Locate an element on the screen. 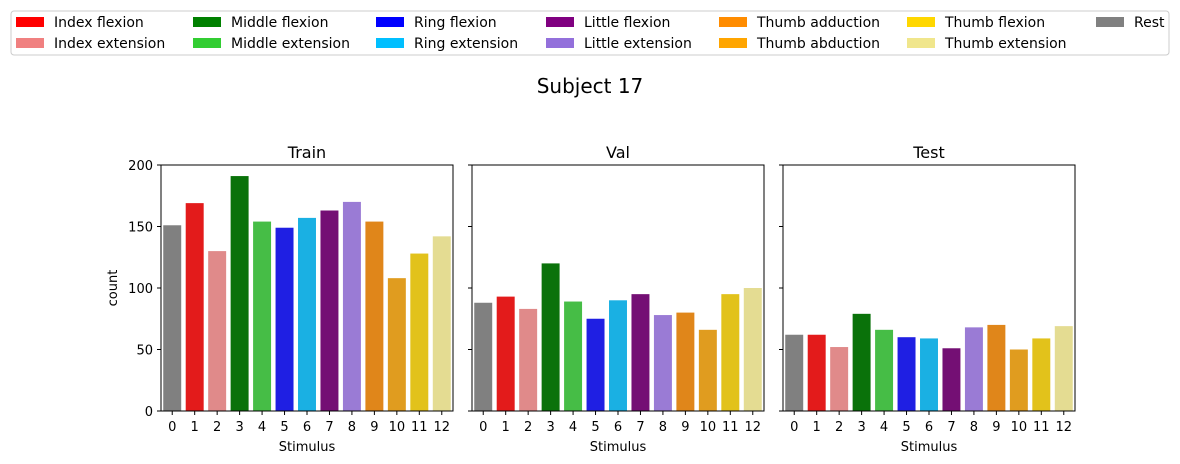  legend-label: Thumb abduction is located at coordinates (818, 44).